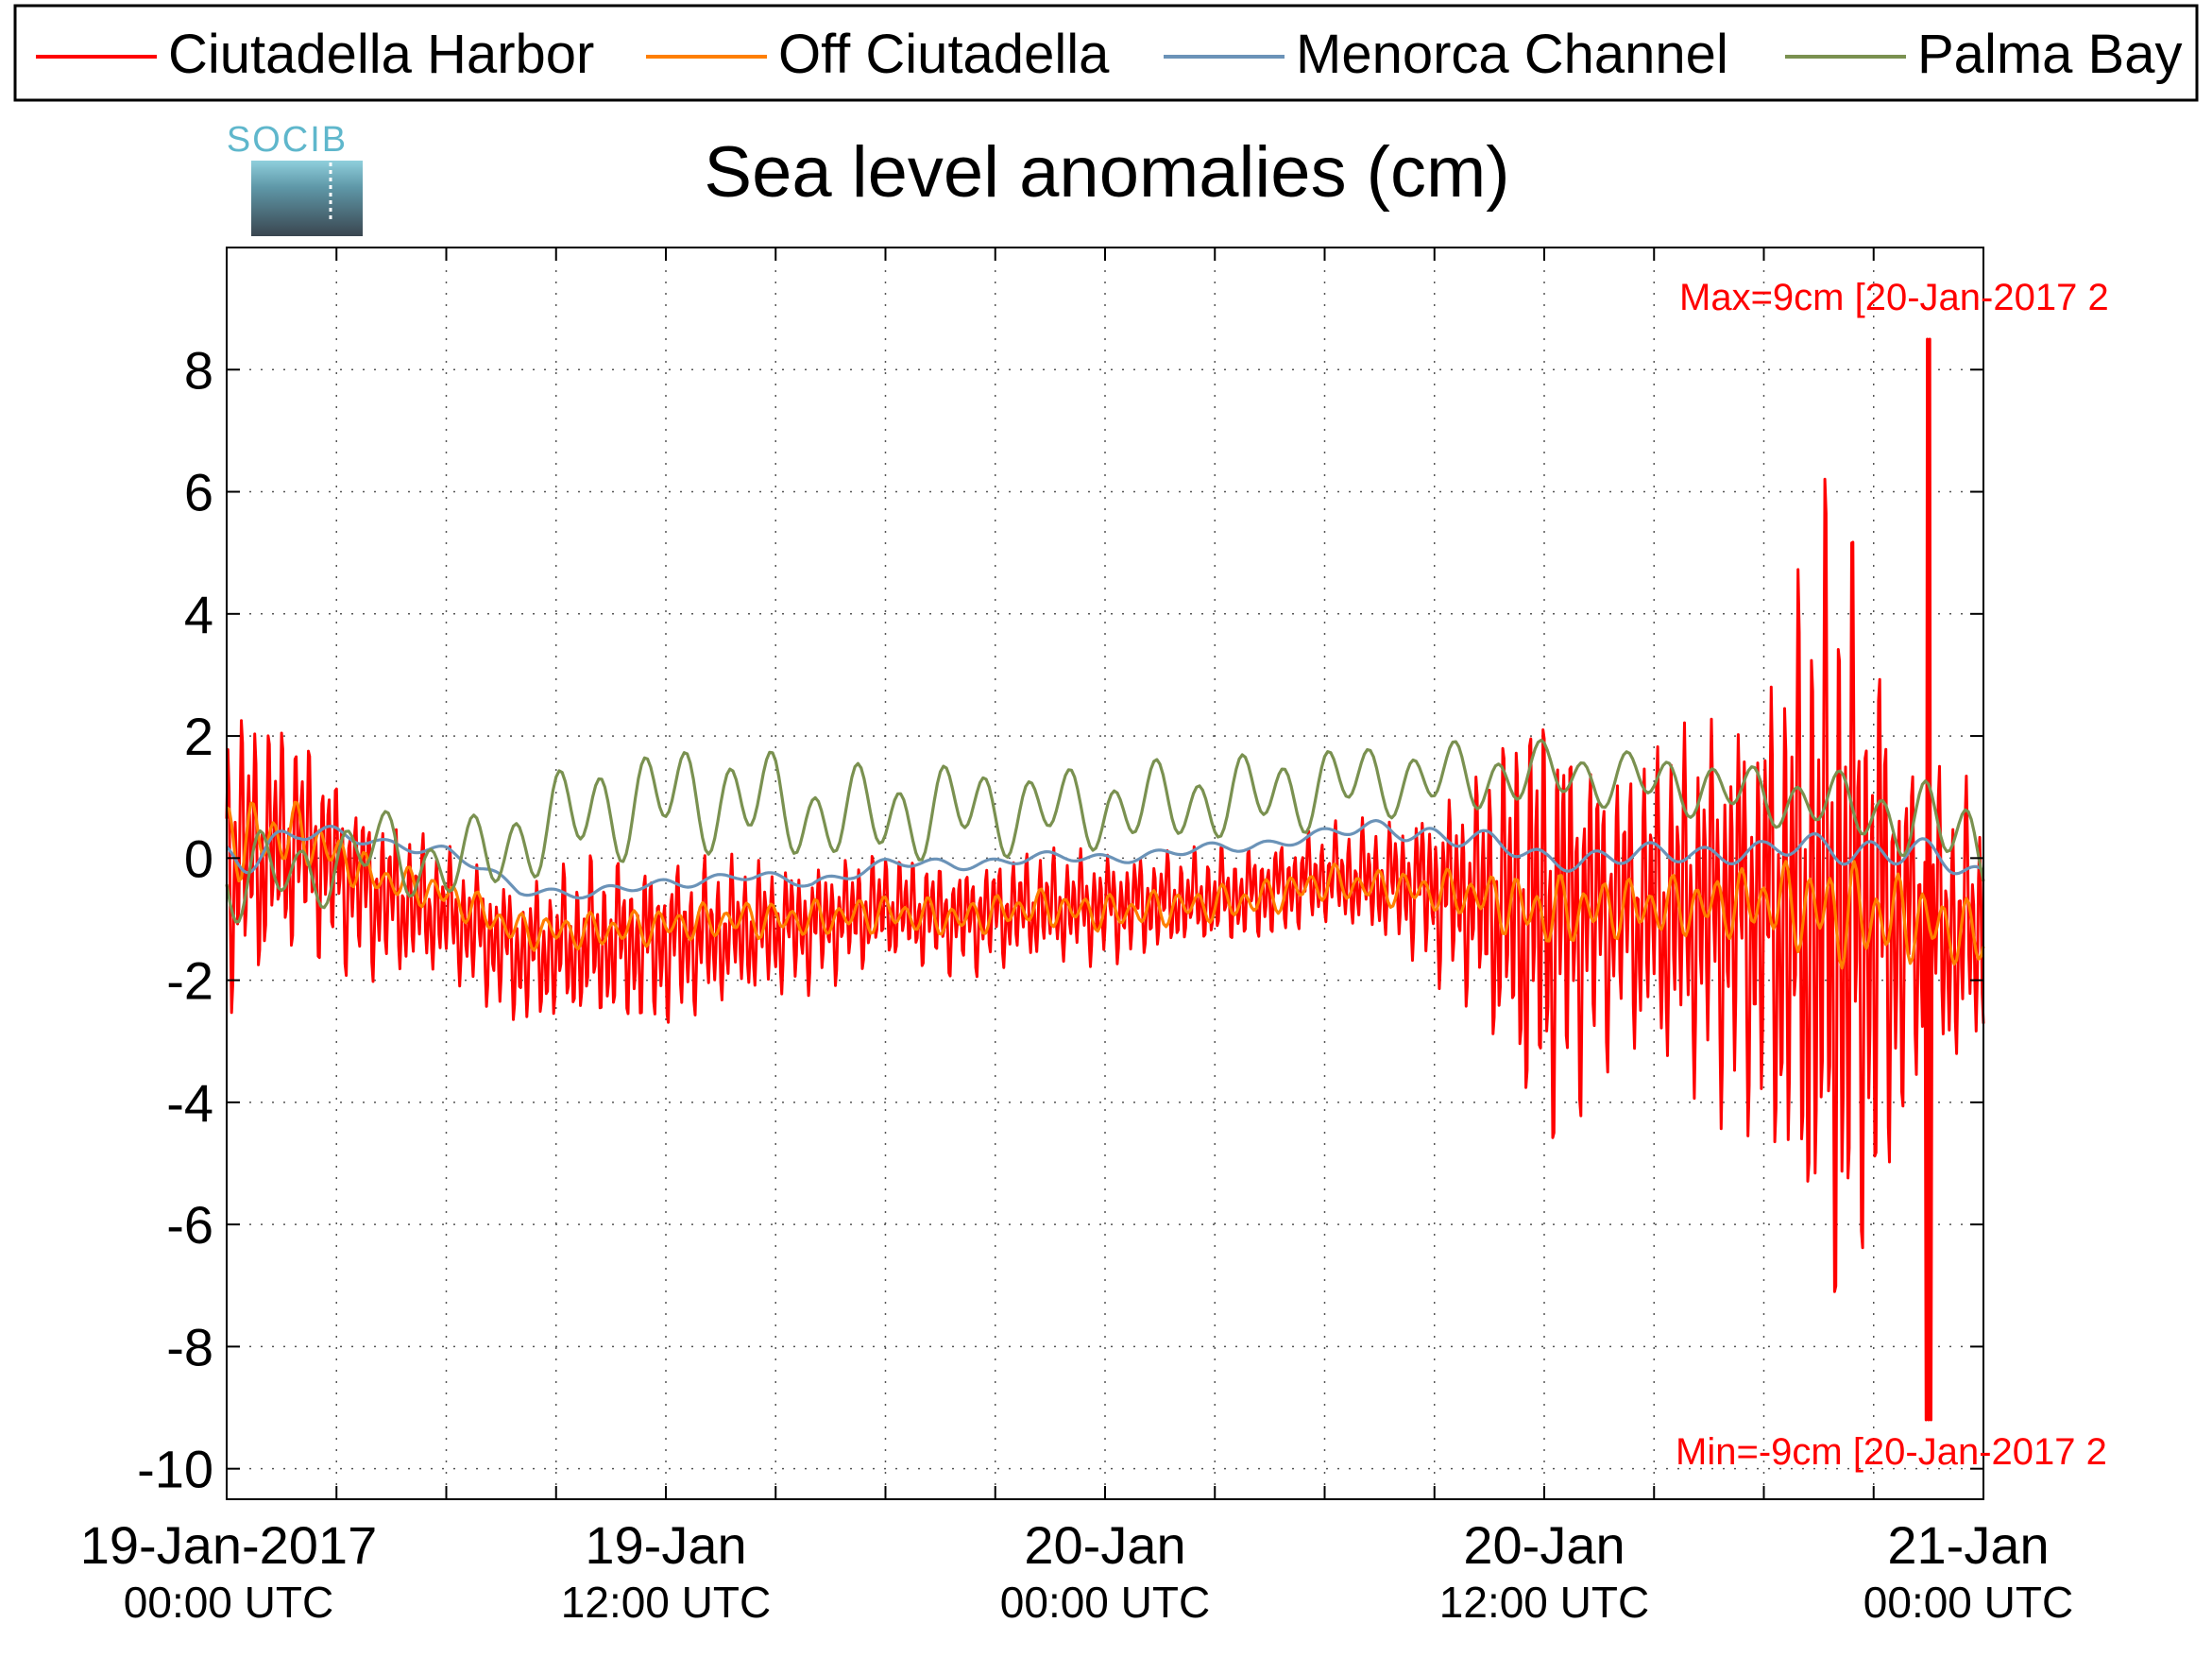  What do you see at coordinates (228, 1545) in the screenshot?
I see `x-tick-label: 19-Jan-2017` at bounding box center [228, 1545].